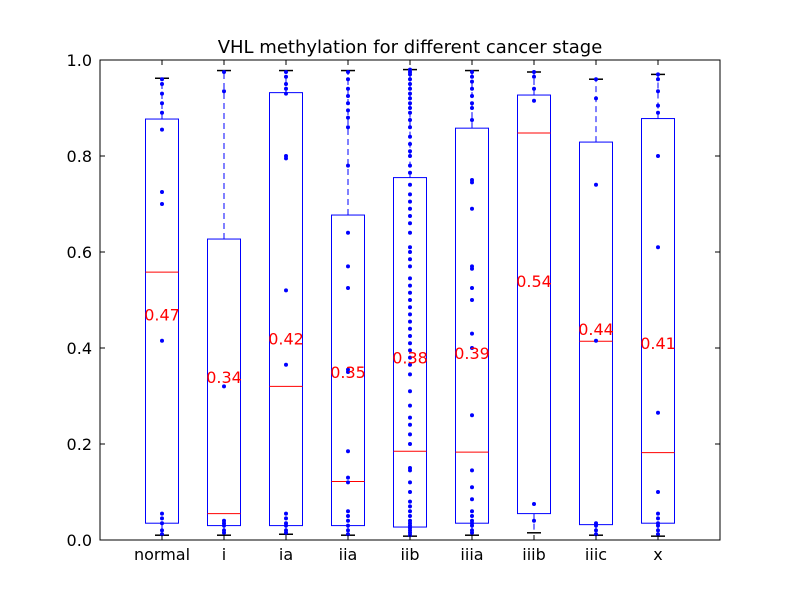 This screenshot has height=600, width=800. What do you see at coordinates (657, 554) in the screenshot?
I see `x-tick-label: x` at bounding box center [657, 554].